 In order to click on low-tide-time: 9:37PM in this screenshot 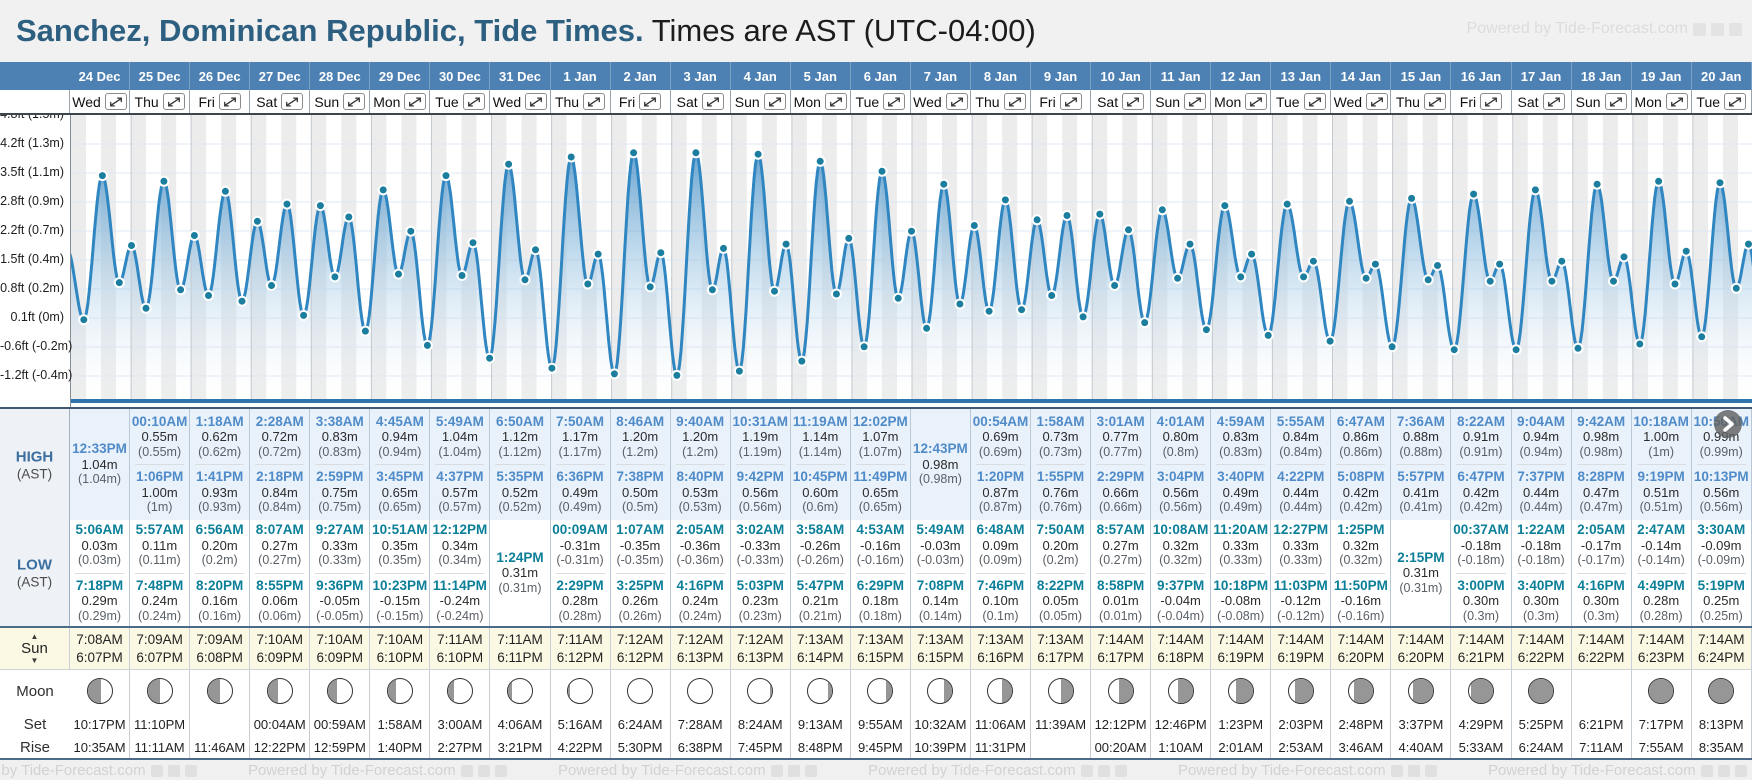, I will do `click(1181, 585)`.